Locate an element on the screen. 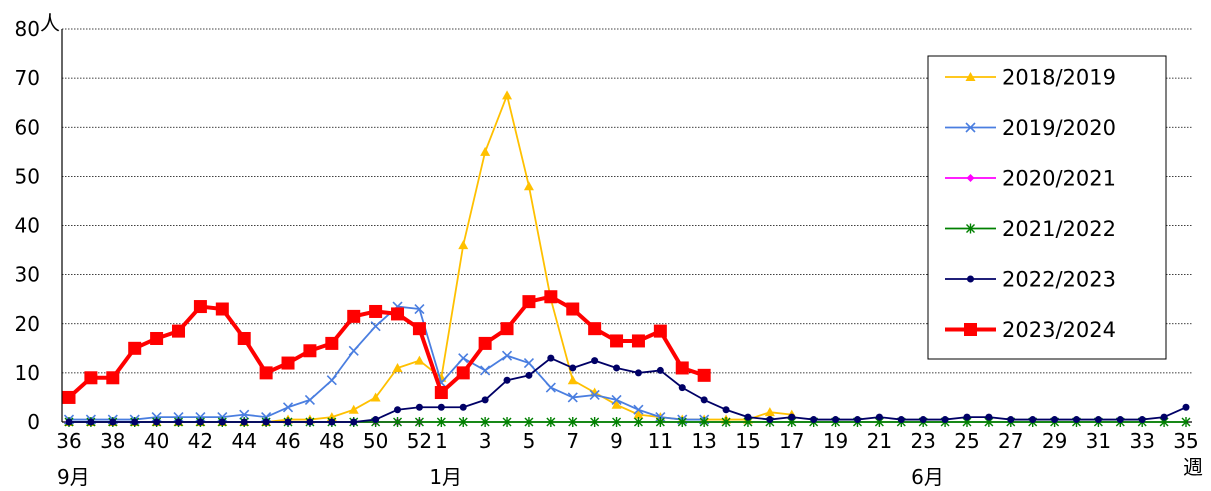 This screenshot has height=491, width=1211. x-tick-label: 27 is located at coordinates (1010, 441).